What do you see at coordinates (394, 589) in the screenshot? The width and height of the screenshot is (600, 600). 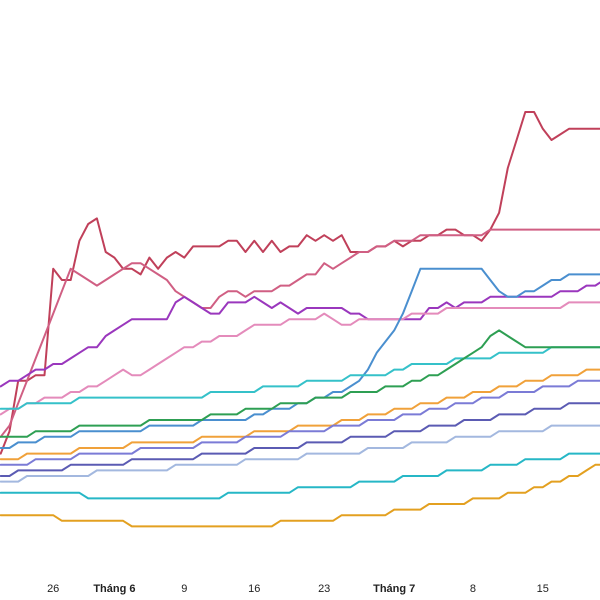 I see `x-tick-label-6: Tháng 7` at bounding box center [394, 589].